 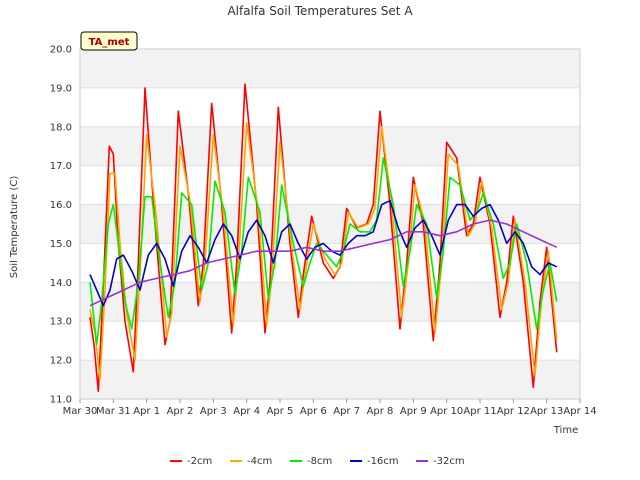 I want to click on legend-label: -32cm, so click(x=449, y=461).